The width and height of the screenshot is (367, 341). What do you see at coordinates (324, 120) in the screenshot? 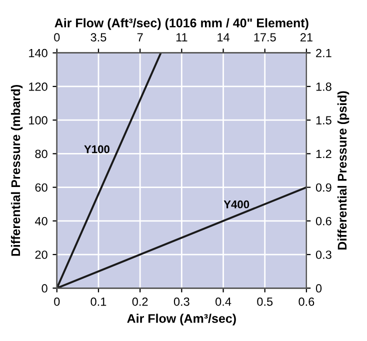
I see `y2-tick-label: 1.5` at bounding box center [324, 120].